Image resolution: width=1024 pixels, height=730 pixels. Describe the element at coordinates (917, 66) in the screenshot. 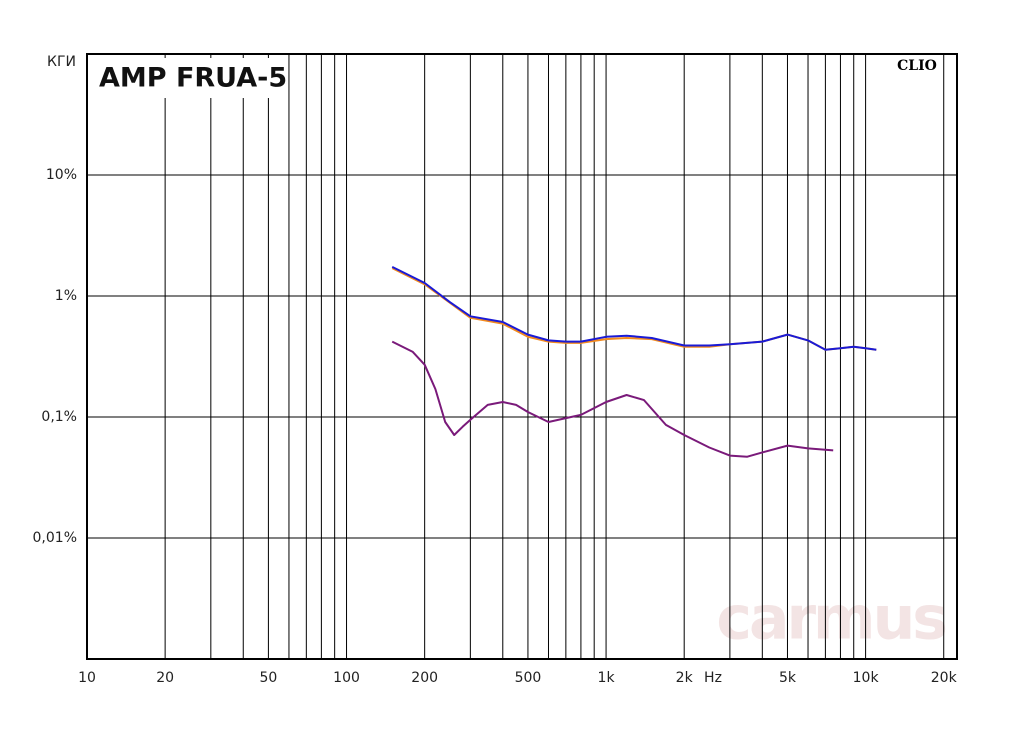

I see `brand-label: CLIO` at that location.